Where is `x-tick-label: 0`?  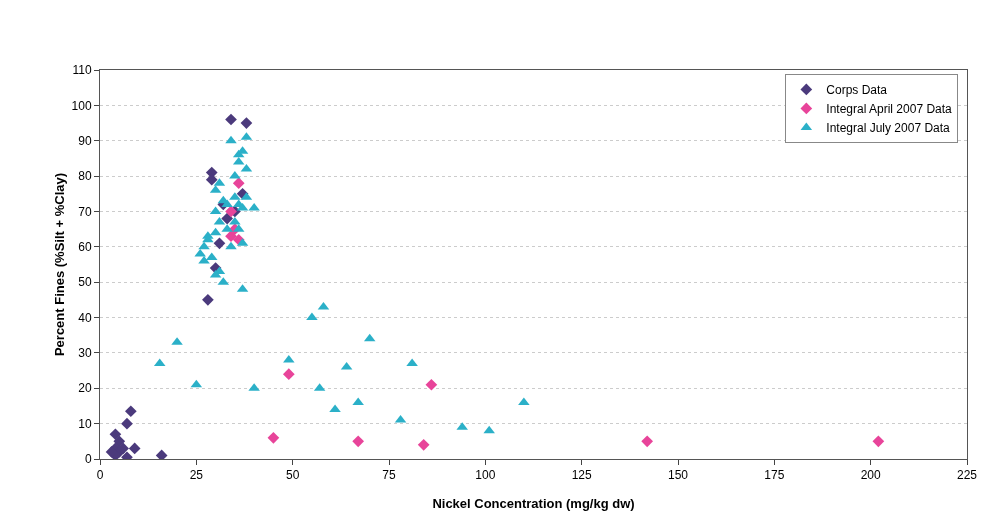
x-tick-label: 0 is located at coordinates (100, 475).